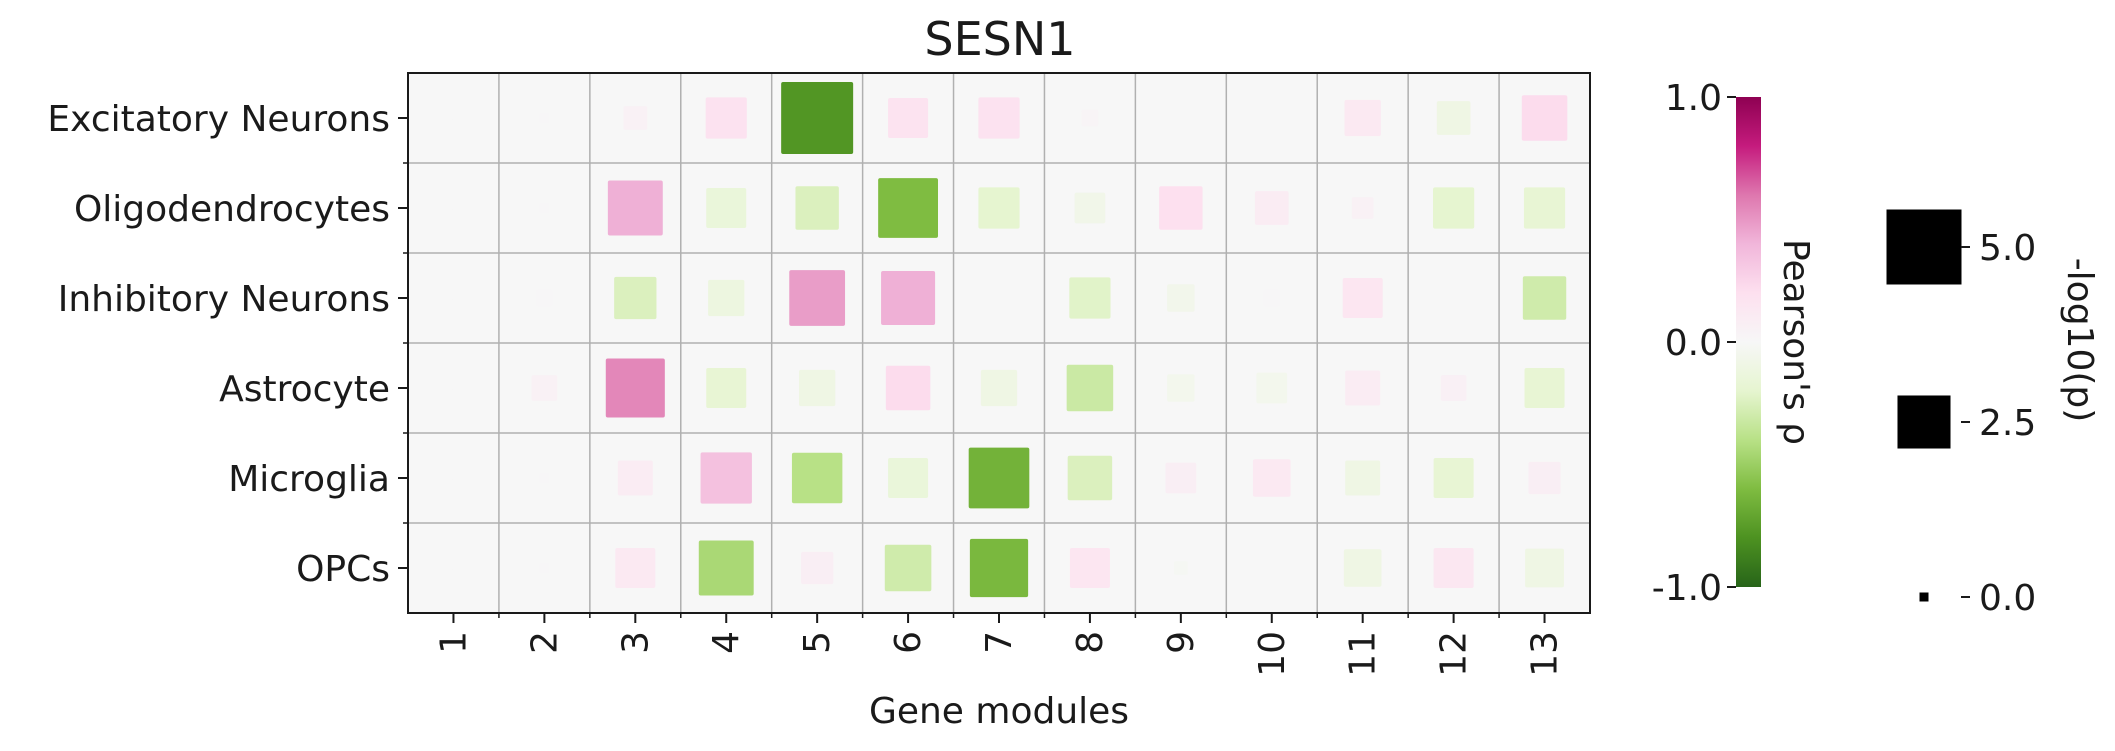  Describe the element at coordinates (2007, 598) in the screenshot. I see `size-legend-tick-label: 0.0` at that location.